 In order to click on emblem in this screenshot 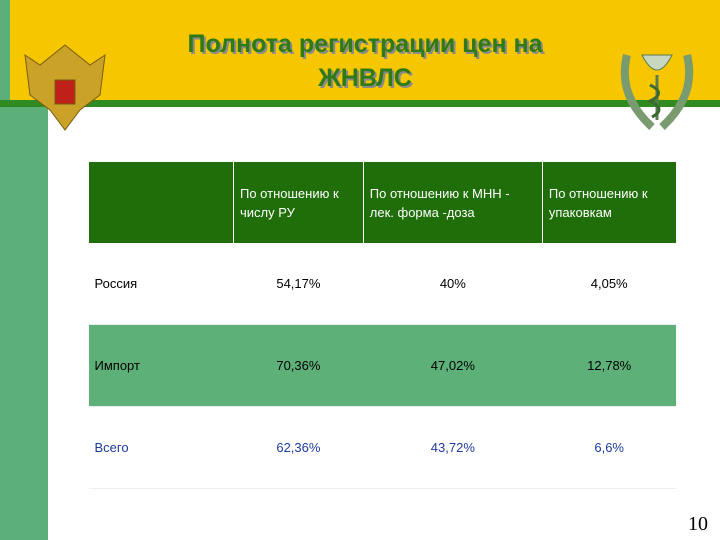, I will do `click(65, 87)`.